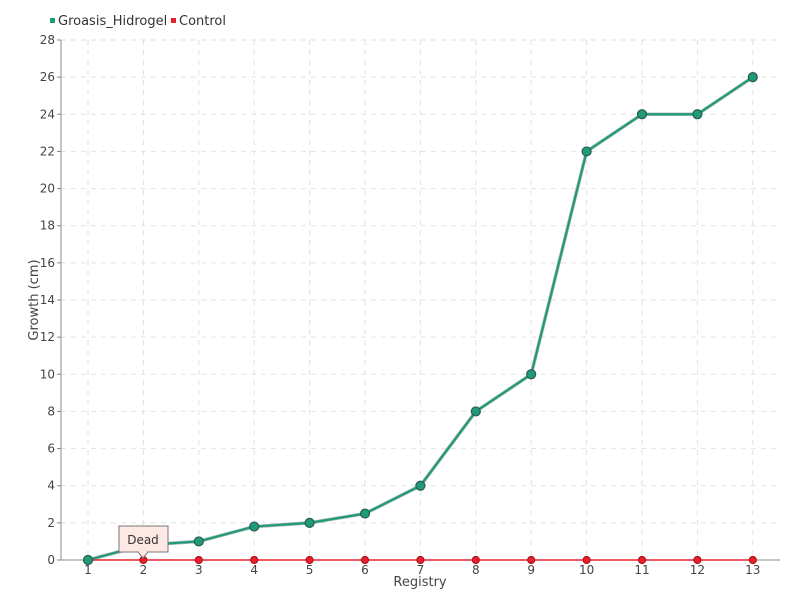  I want to click on x-tick-label: 10, so click(586, 570).